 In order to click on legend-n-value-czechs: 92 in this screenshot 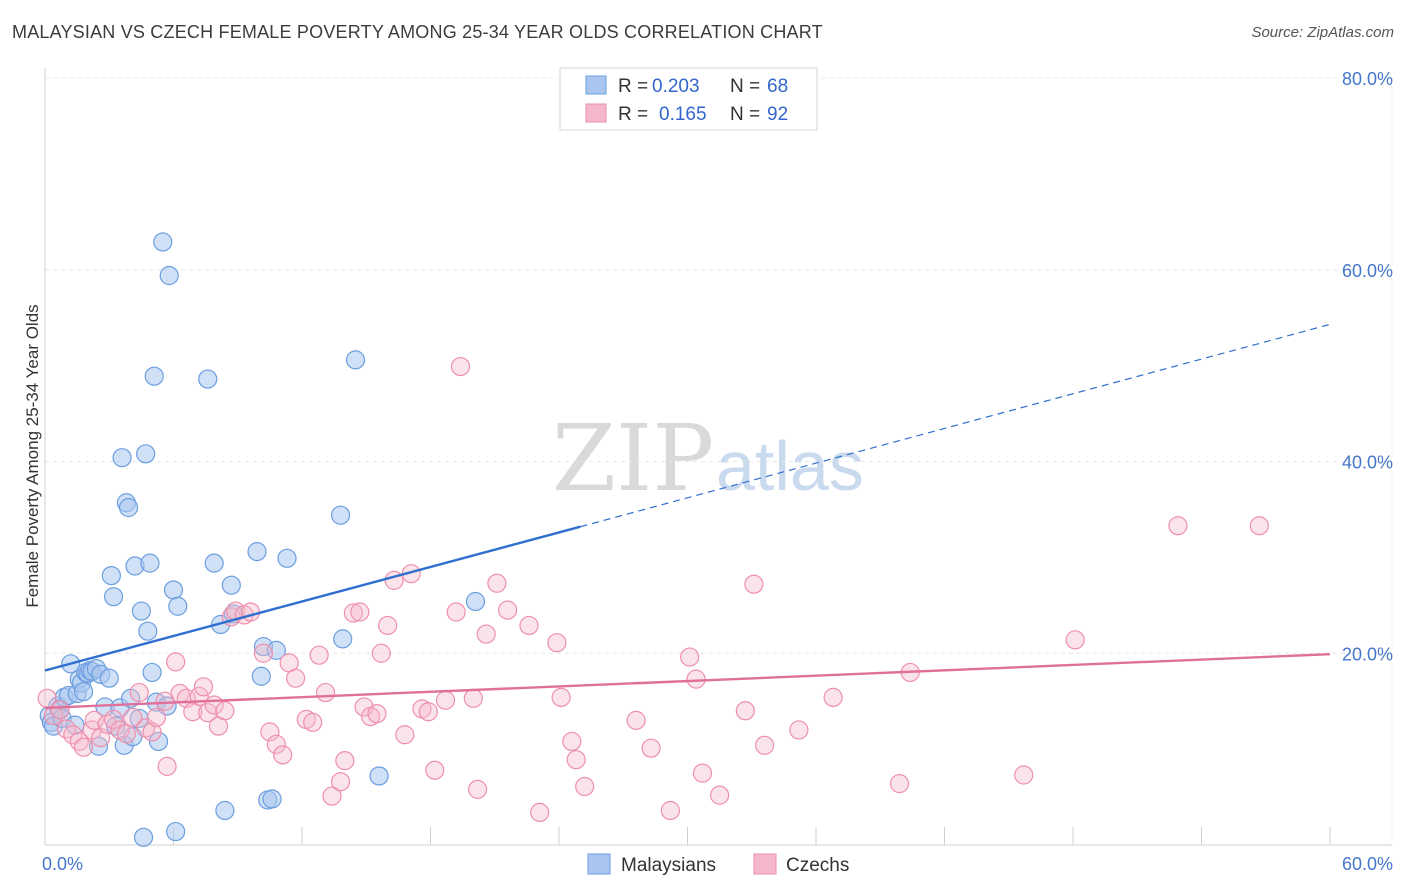, I will do `click(777, 114)`.